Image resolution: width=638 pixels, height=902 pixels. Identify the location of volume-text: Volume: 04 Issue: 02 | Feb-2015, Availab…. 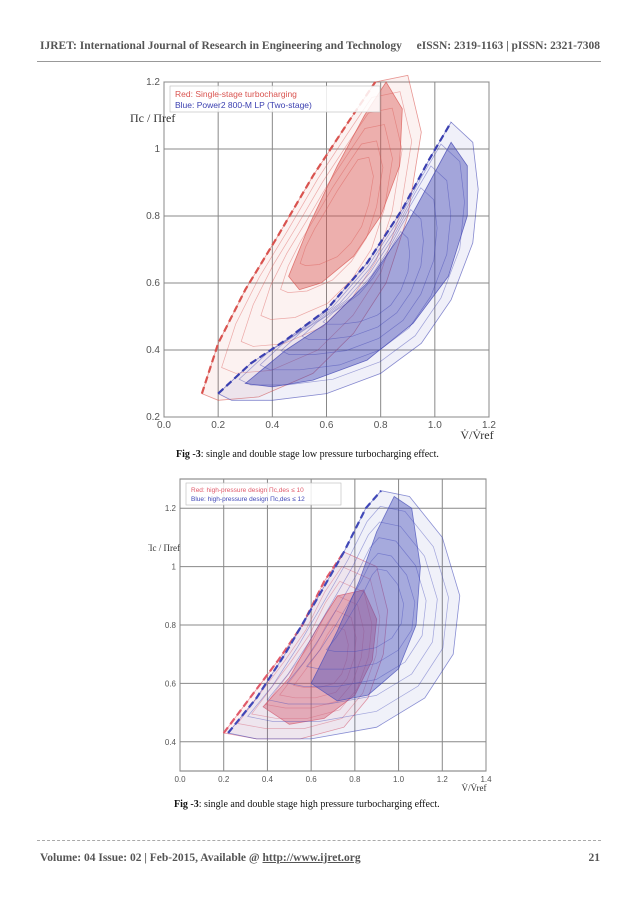
(151, 858).